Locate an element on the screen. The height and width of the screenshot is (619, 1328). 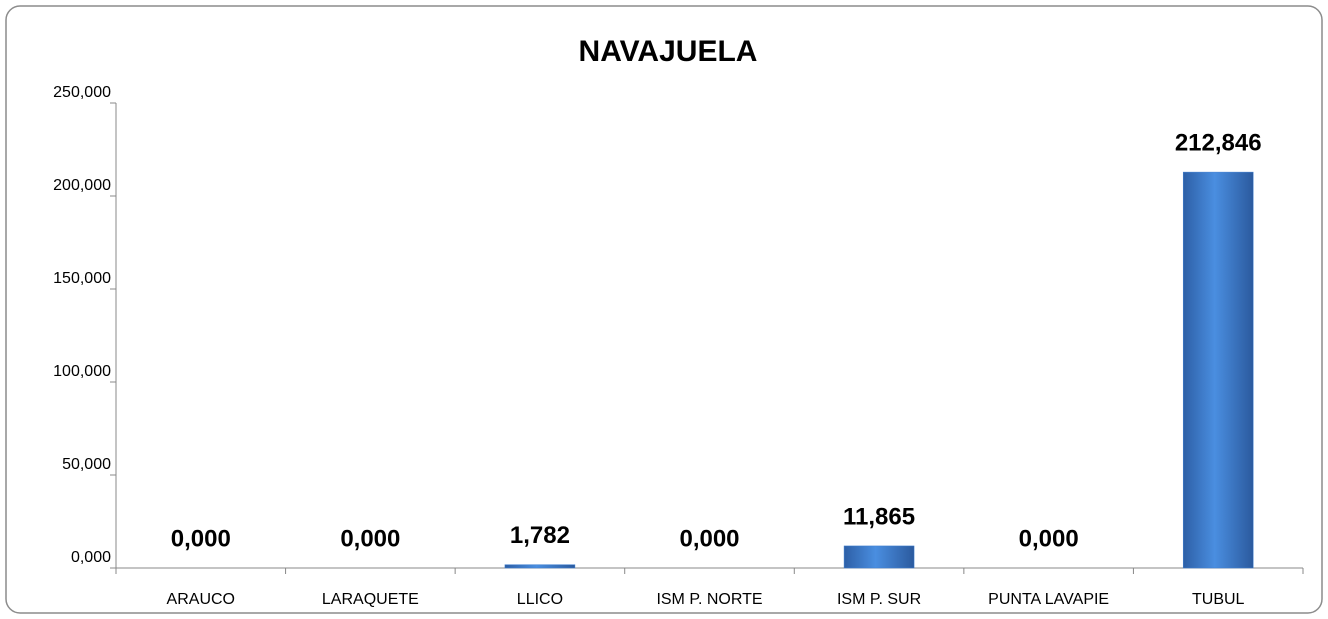
data-label: 212,846 is located at coordinates (1218, 142).